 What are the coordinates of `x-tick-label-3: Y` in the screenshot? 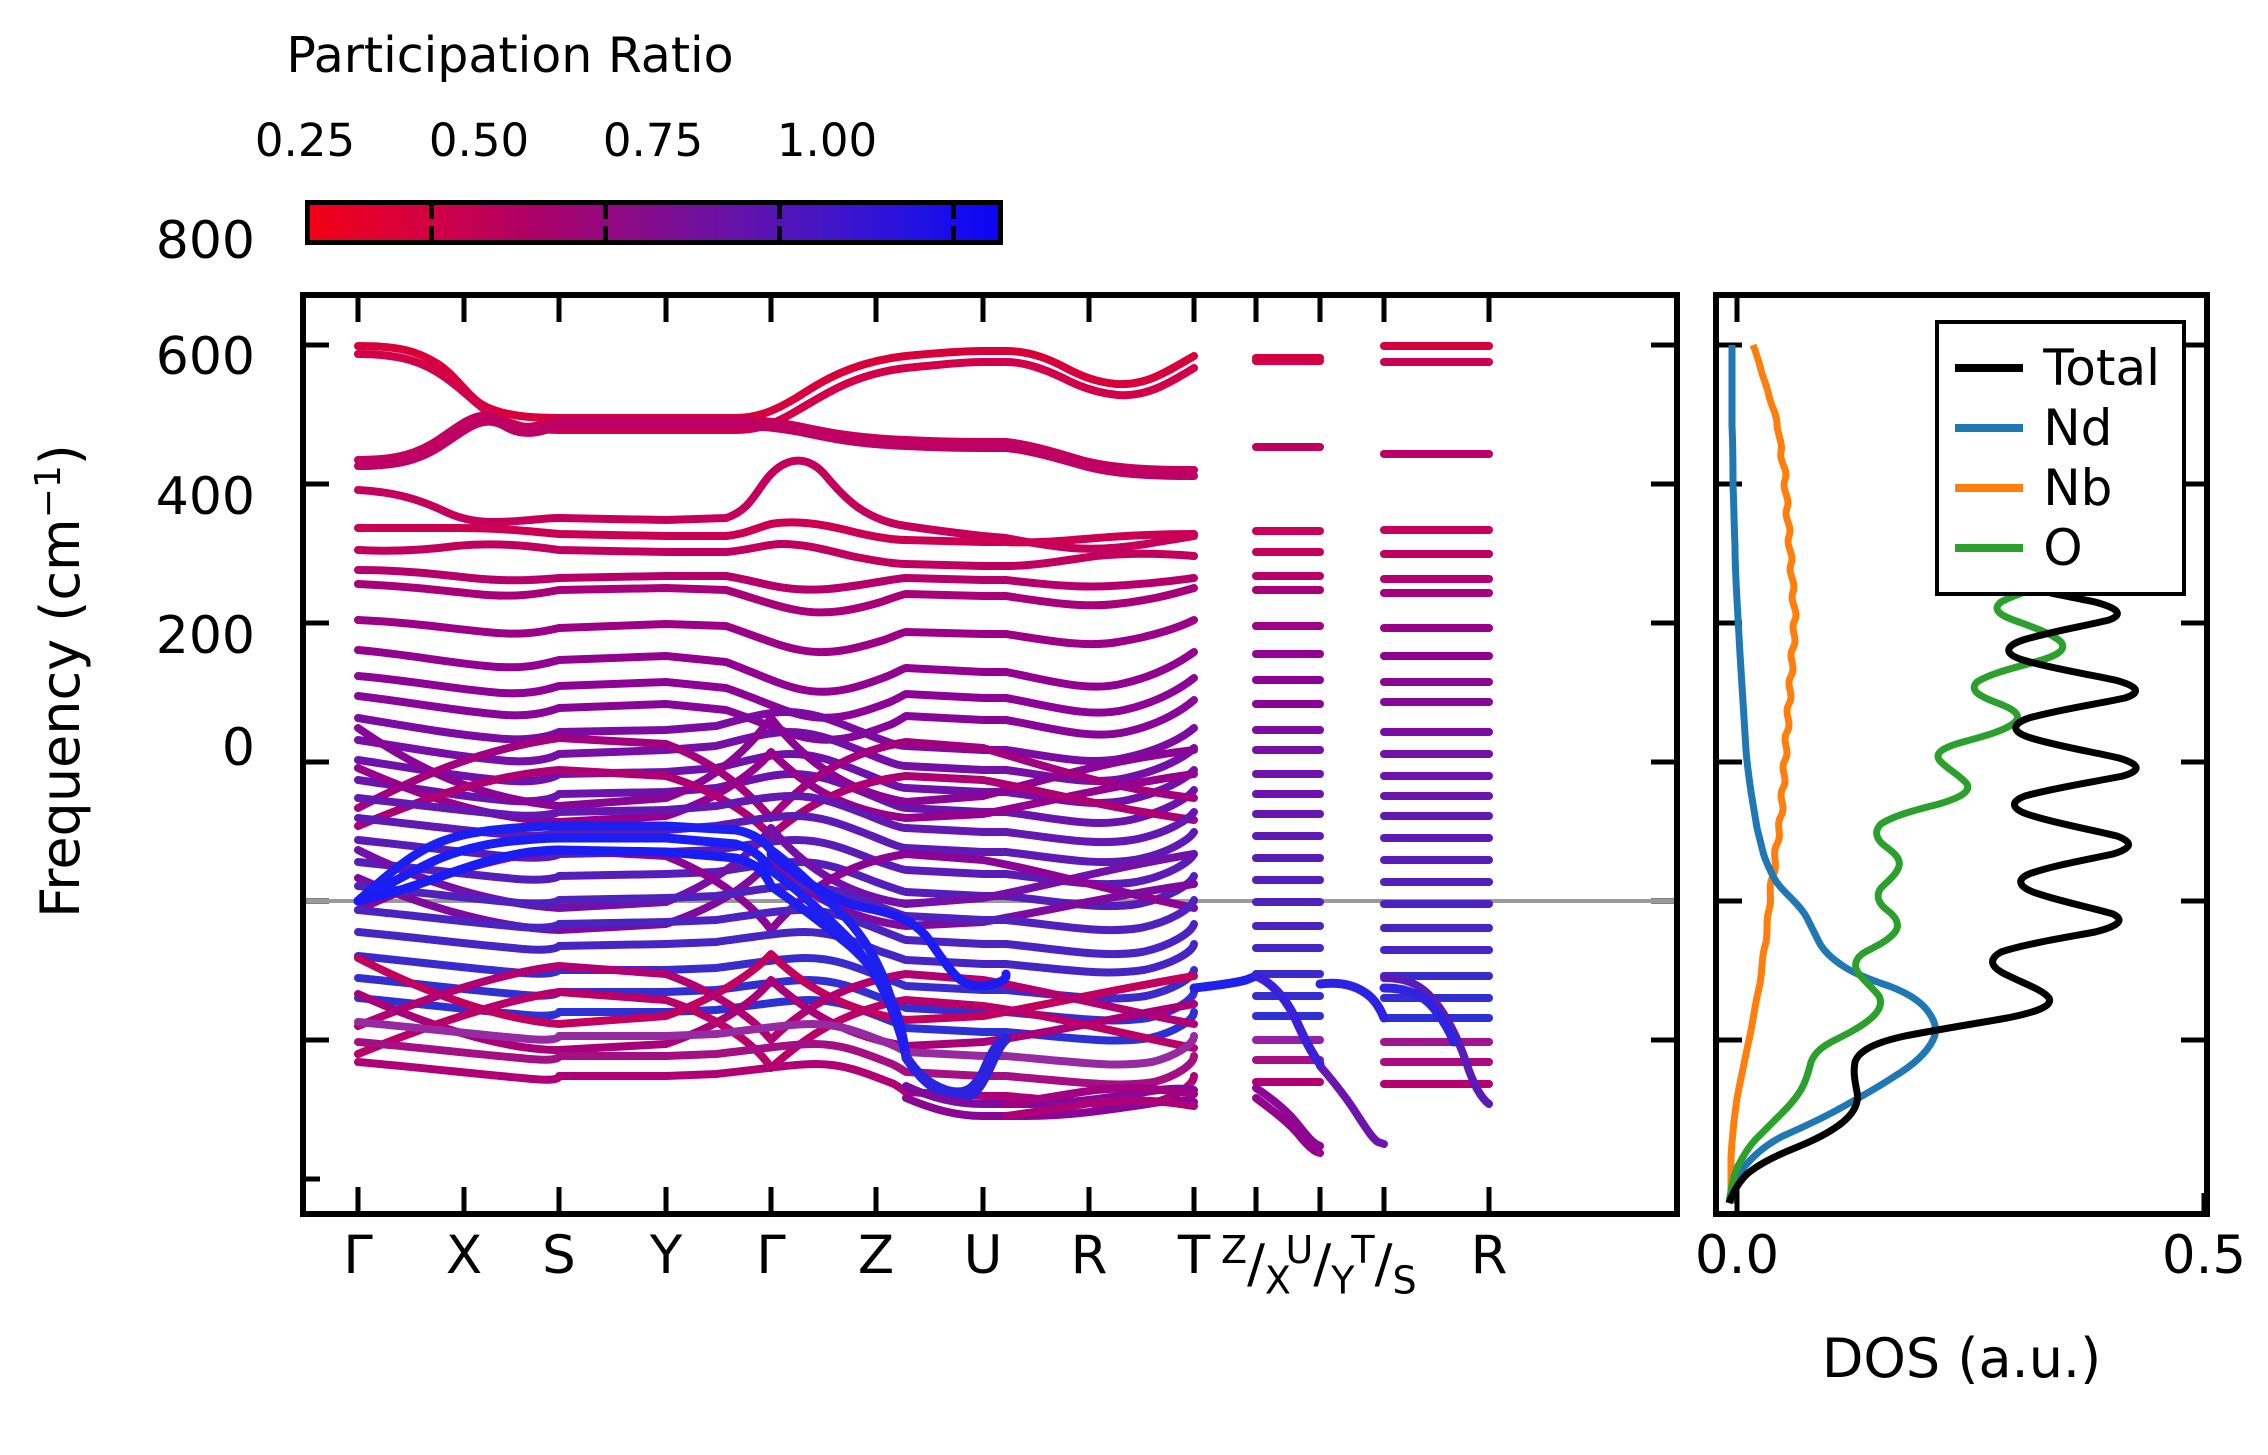 It's located at (666, 1255).